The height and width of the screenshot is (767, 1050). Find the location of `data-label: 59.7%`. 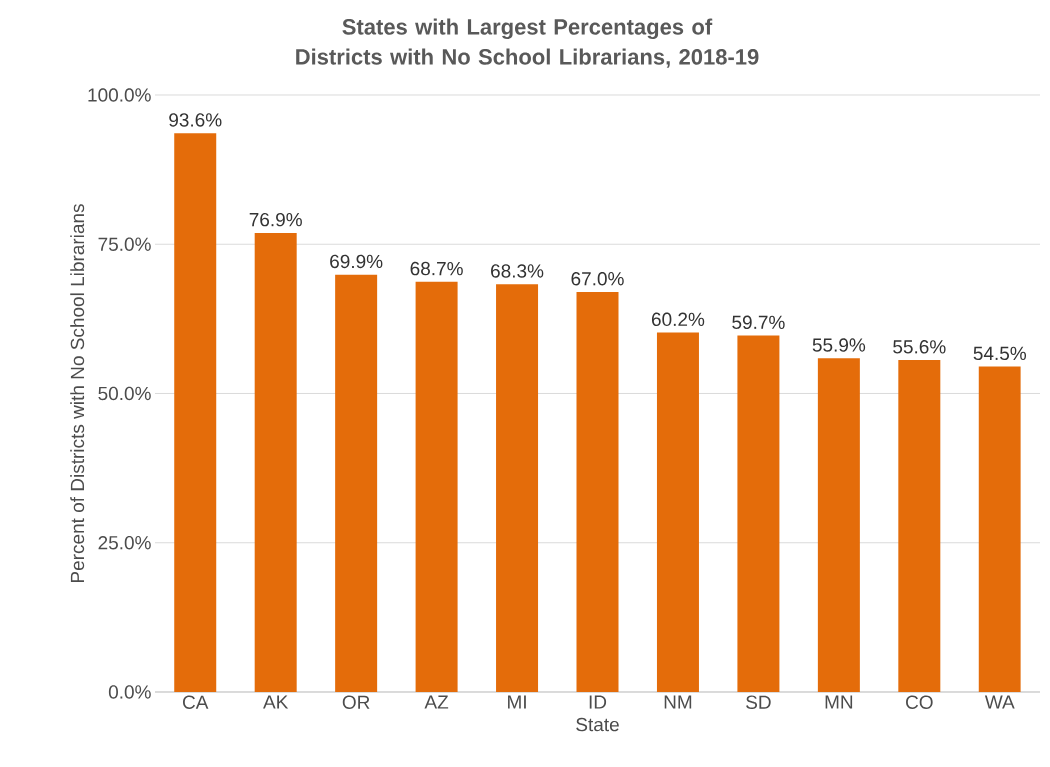

data-label: 59.7% is located at coordinates (758, 322).